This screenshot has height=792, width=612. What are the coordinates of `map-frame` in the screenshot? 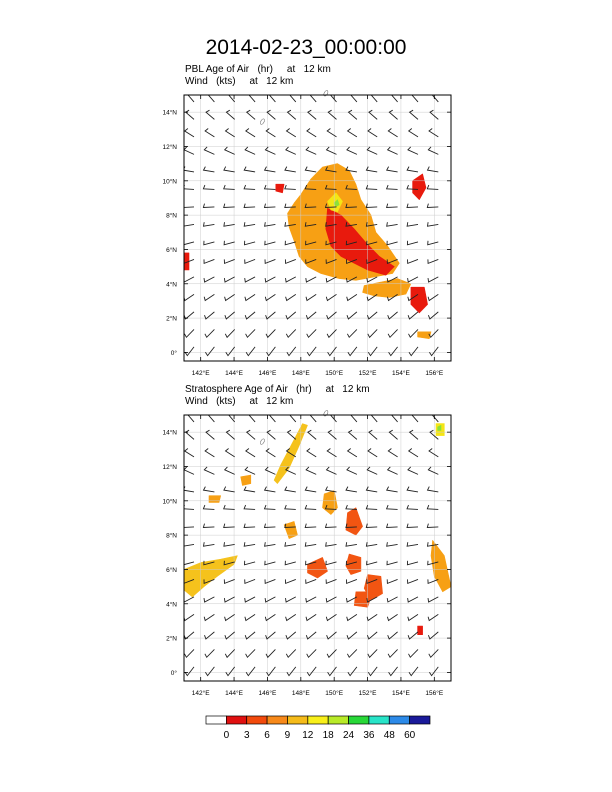 It's located at (317, 228).